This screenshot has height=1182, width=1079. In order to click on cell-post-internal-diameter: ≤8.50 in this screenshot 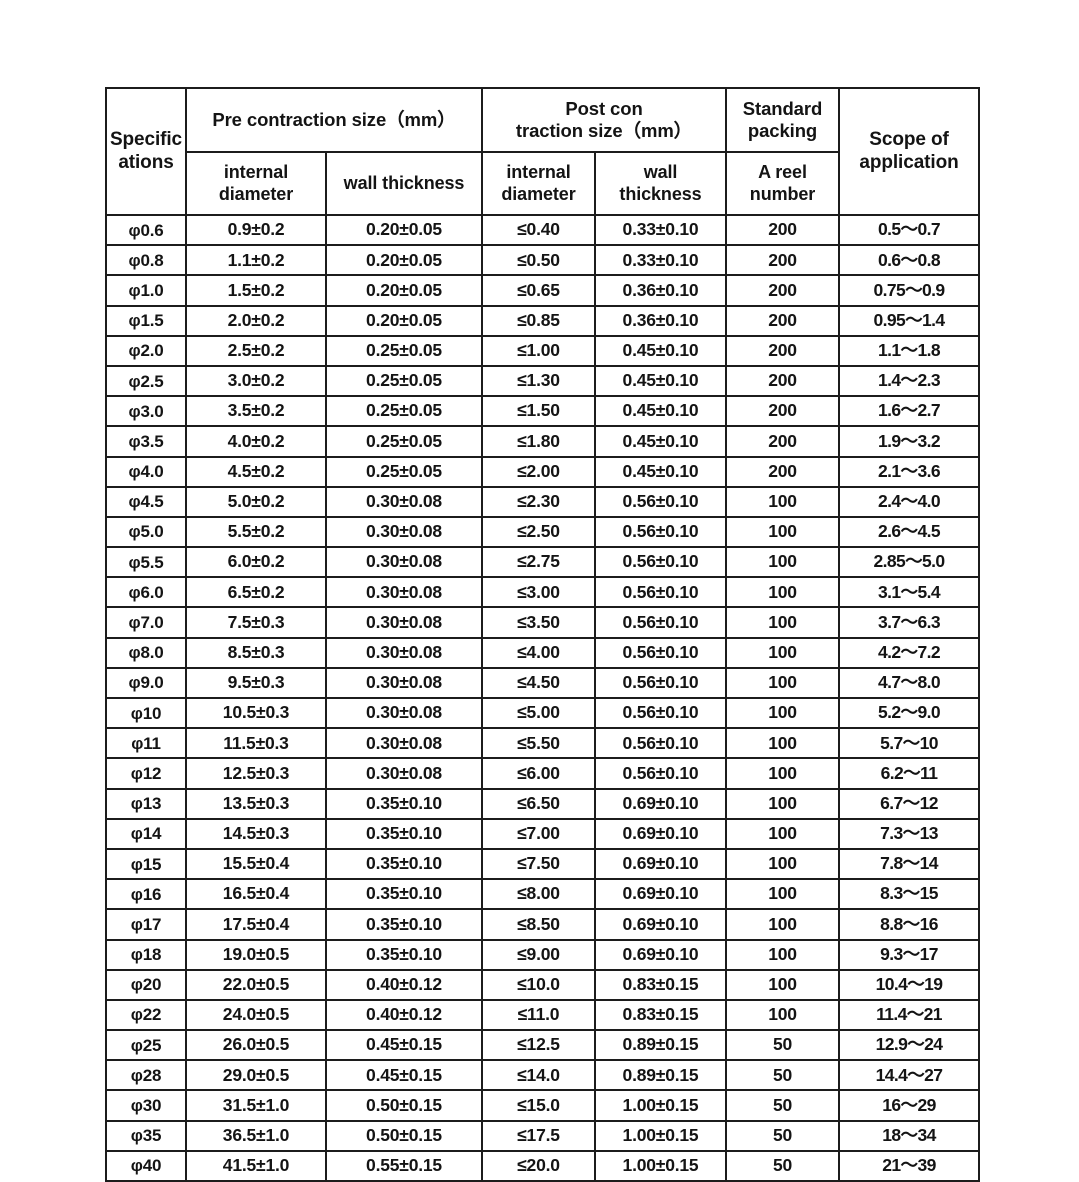, I will do `click(538, 924)`.